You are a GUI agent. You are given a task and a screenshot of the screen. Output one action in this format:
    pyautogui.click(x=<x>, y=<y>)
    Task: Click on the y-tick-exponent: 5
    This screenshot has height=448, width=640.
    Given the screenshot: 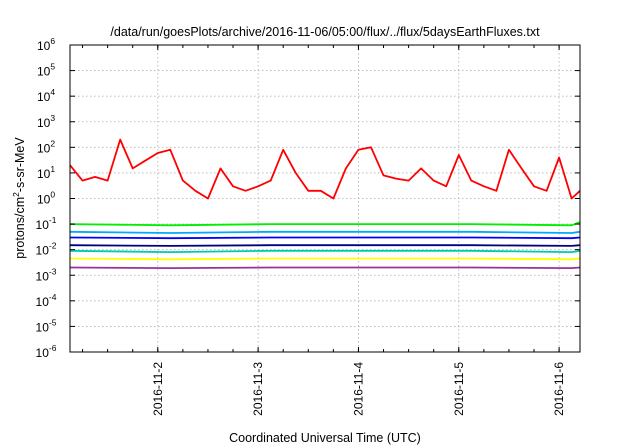 What is the action you would take?
    pyautogui.click(x=52, y=67)
    